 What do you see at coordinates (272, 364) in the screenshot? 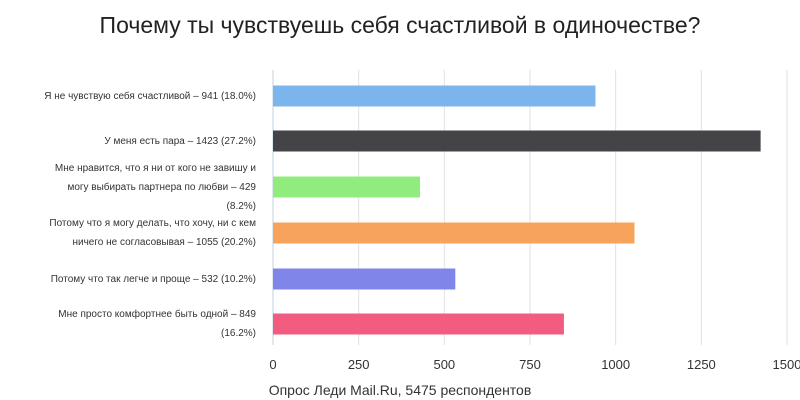
I see `x-tick-label: 0` at bounding box center [272, 364].